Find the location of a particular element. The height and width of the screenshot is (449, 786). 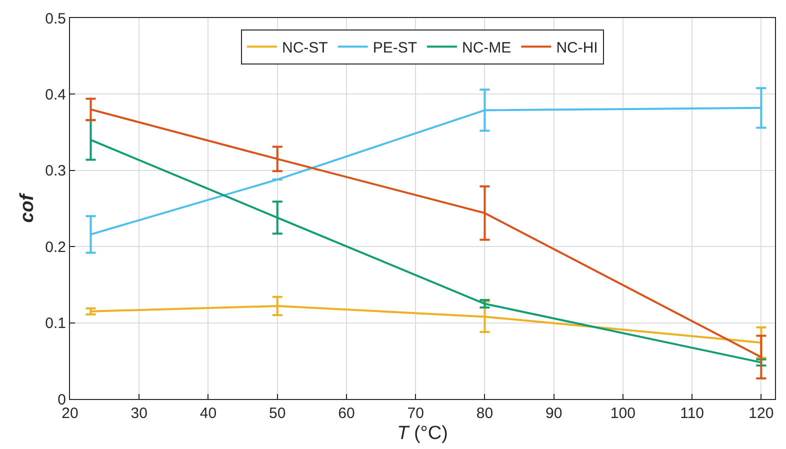

x-tick-label: 40 is located at coordinates (208, 413).